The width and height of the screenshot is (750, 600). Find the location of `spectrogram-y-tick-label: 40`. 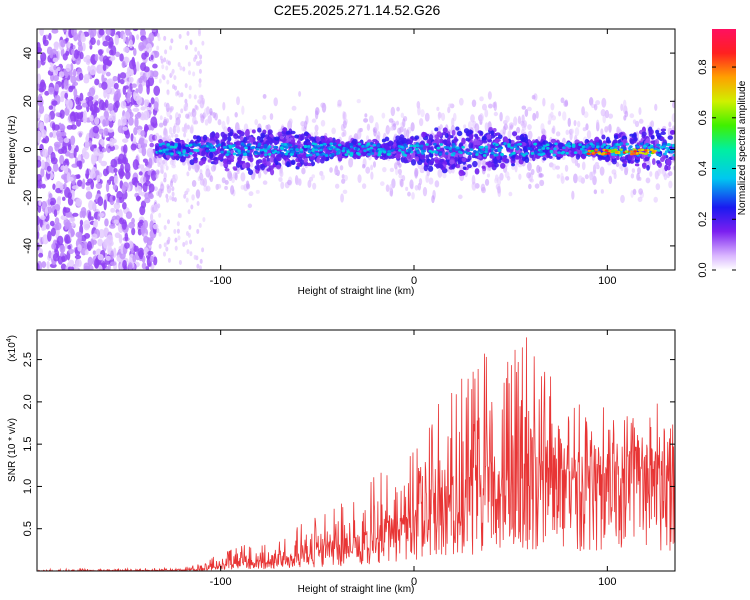

spectrogram-y-tick-label: 40 is located at coordinates (28, 53).